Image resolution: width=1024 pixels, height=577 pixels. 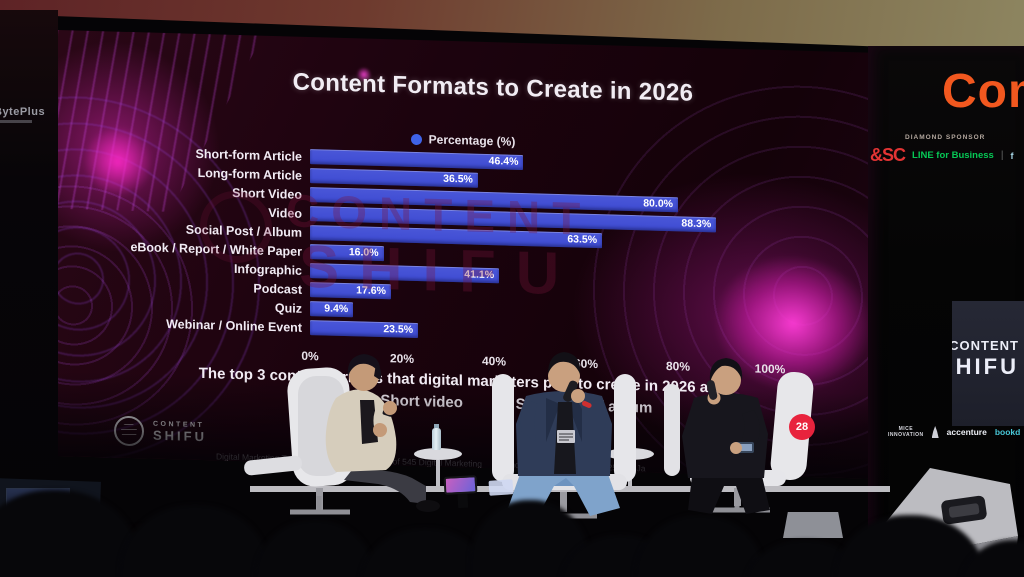 I want to click on diamond-sponsor-label: DIAMOND SPONSOR, so click(x=945, y=137).